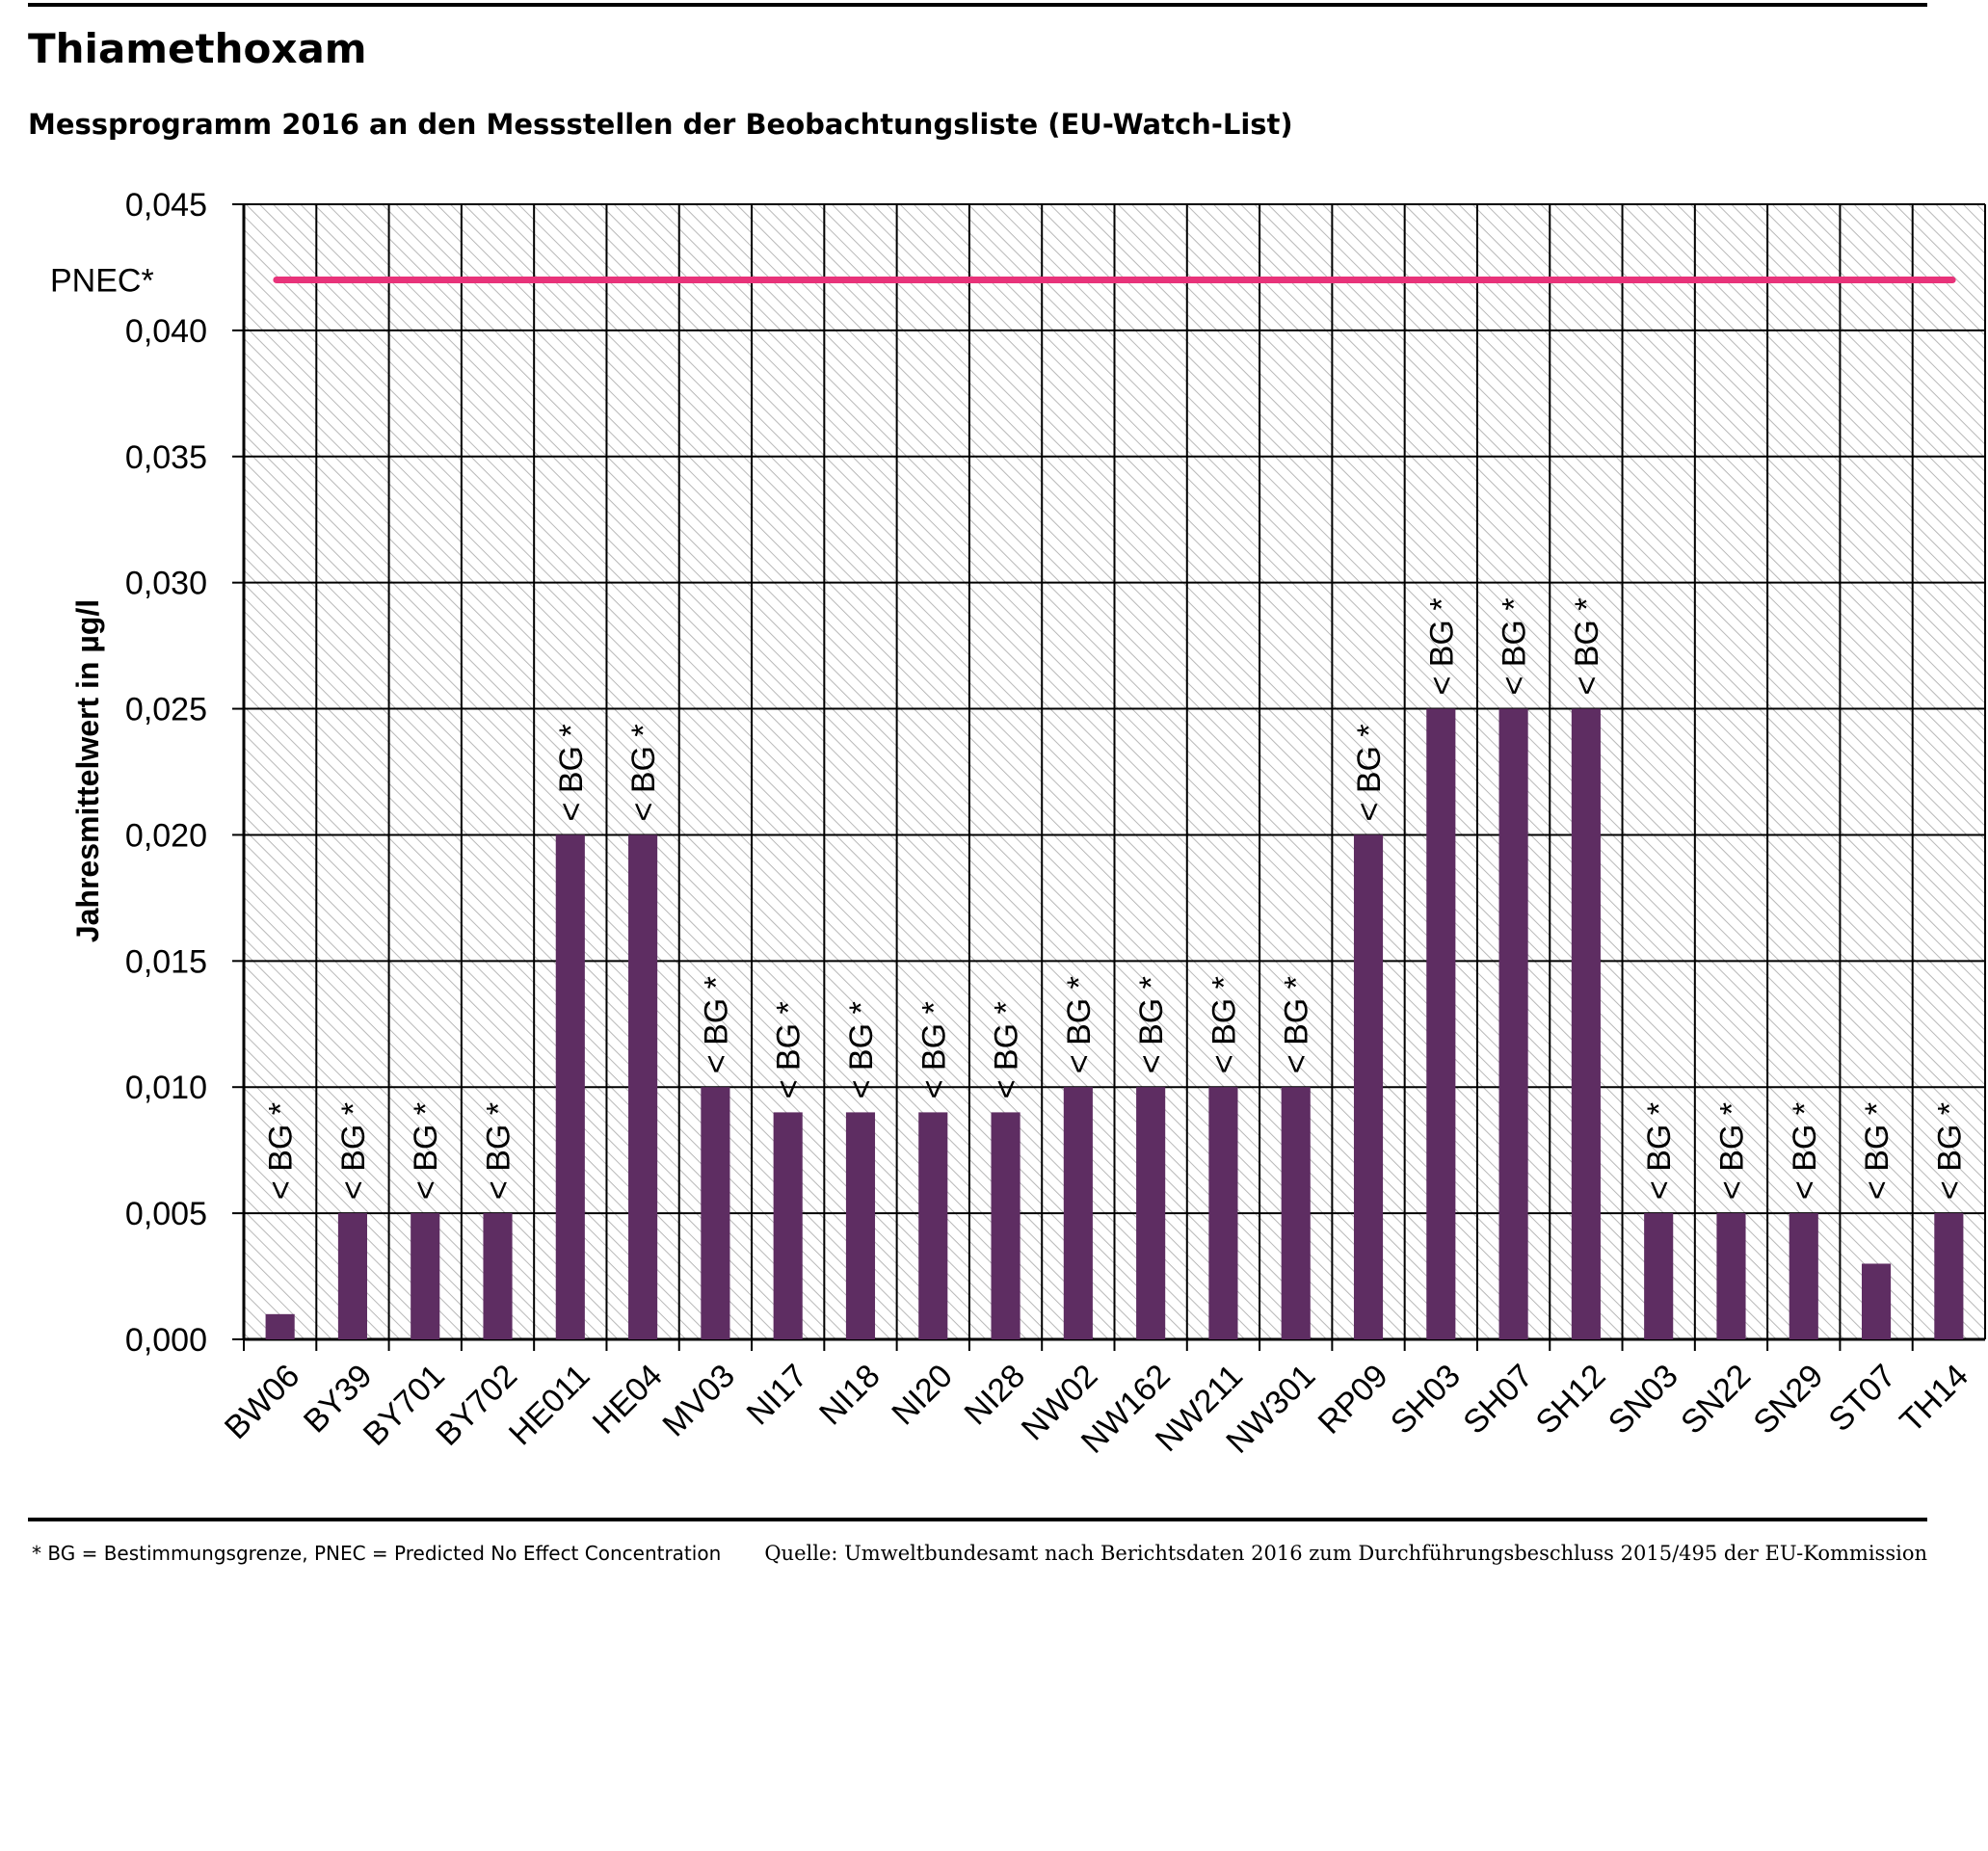 The width and height of the screenshot is (1988, 1851). Describe the element at coordinates (977, 1520) in the screenshot. I see `bottom-rule` at that location.